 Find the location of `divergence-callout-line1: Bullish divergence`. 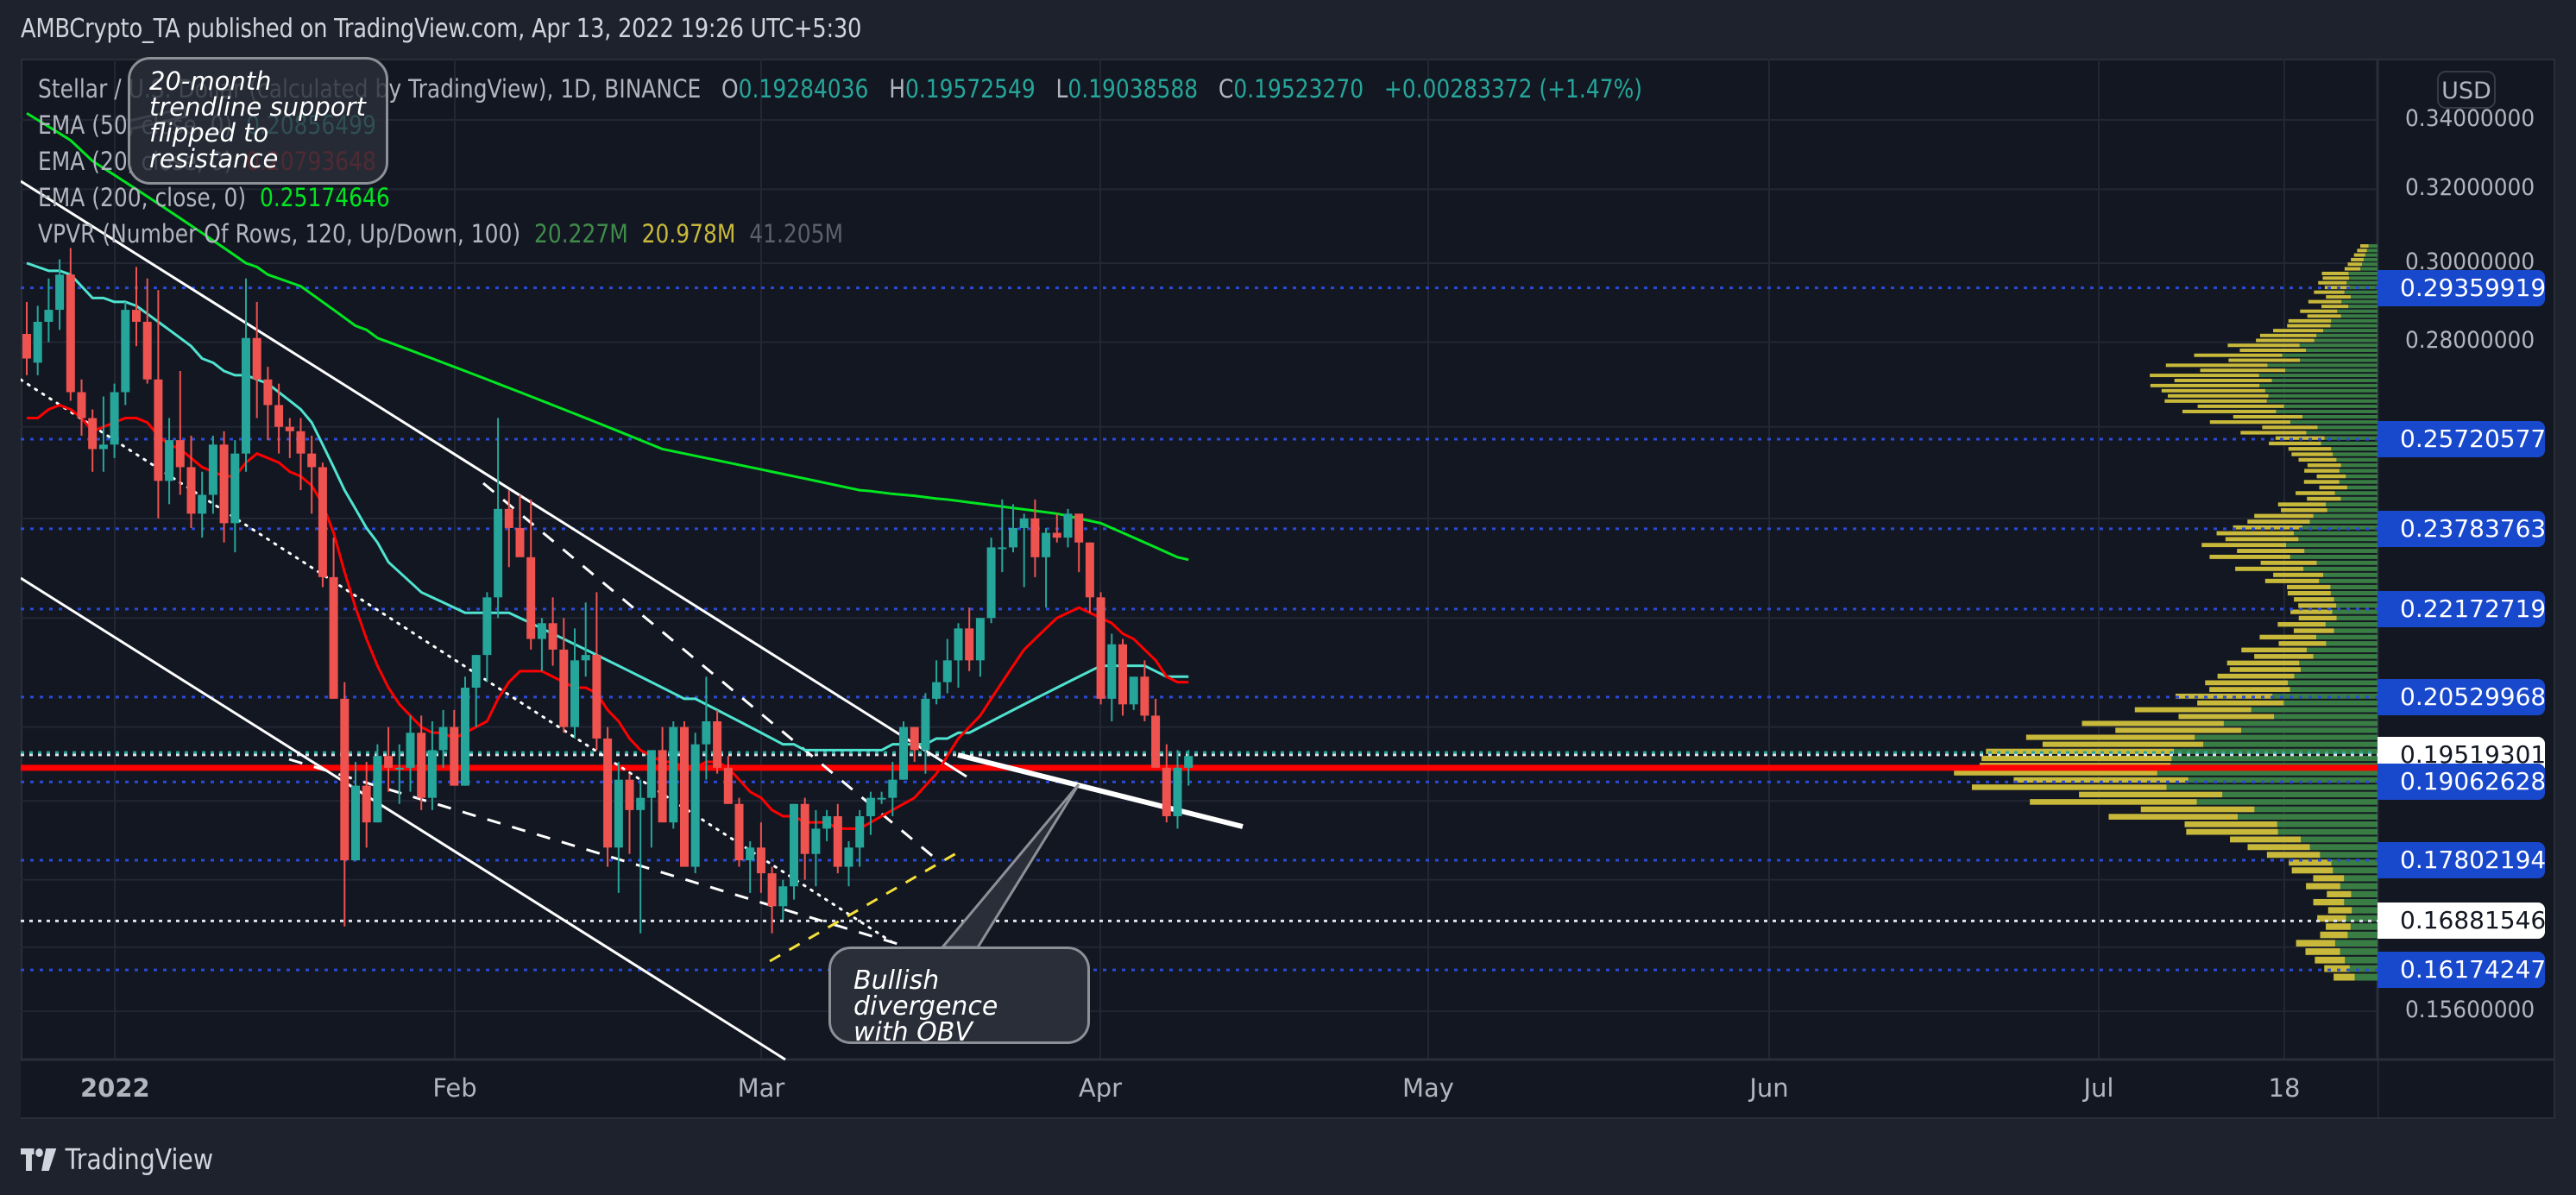

divergence-callout-line1: Bullish divergence is located at coordinates (926, 994).